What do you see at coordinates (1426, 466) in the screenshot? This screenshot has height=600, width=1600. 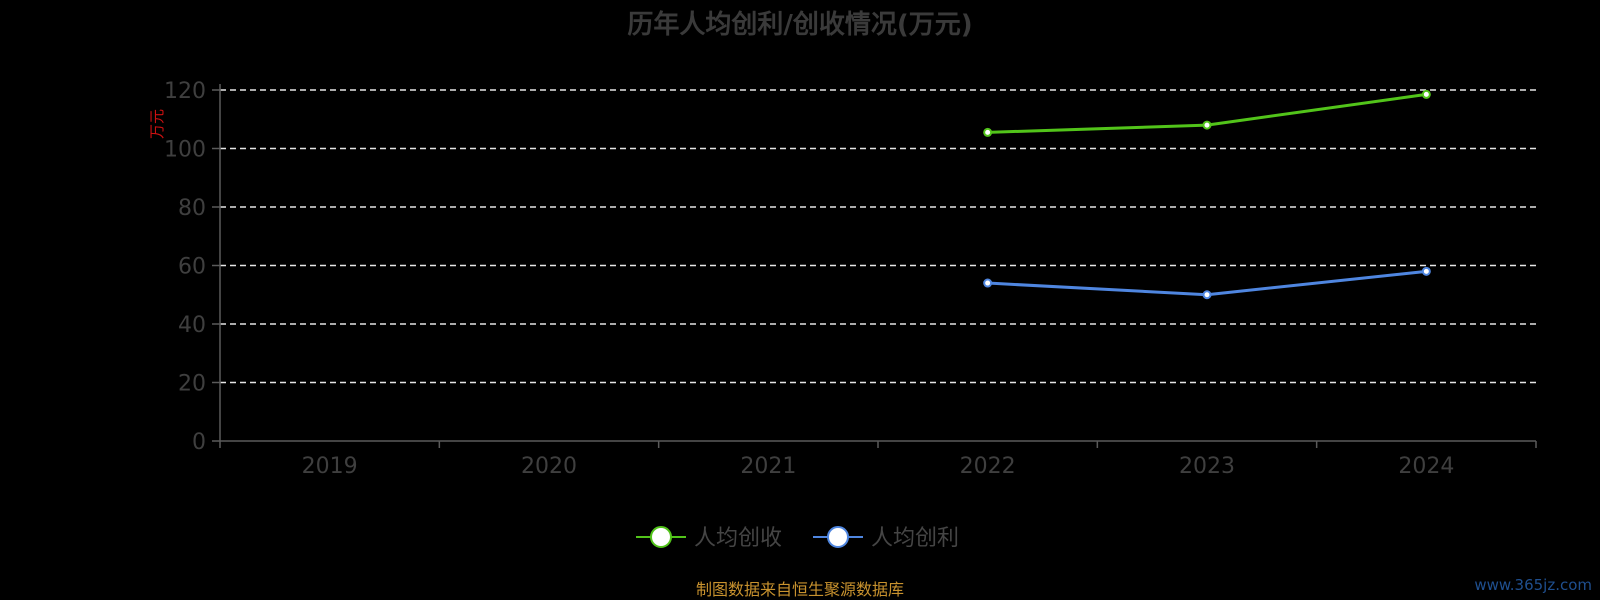 I see `x-tick-label: 2024` at bounding box center [1426, 466].